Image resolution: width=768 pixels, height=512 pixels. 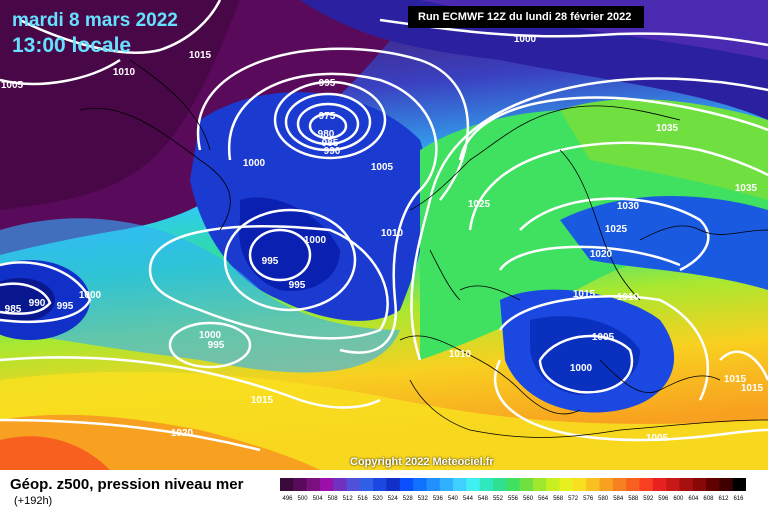 I want to click on legend-label: 580, so click(x=603, y=499).